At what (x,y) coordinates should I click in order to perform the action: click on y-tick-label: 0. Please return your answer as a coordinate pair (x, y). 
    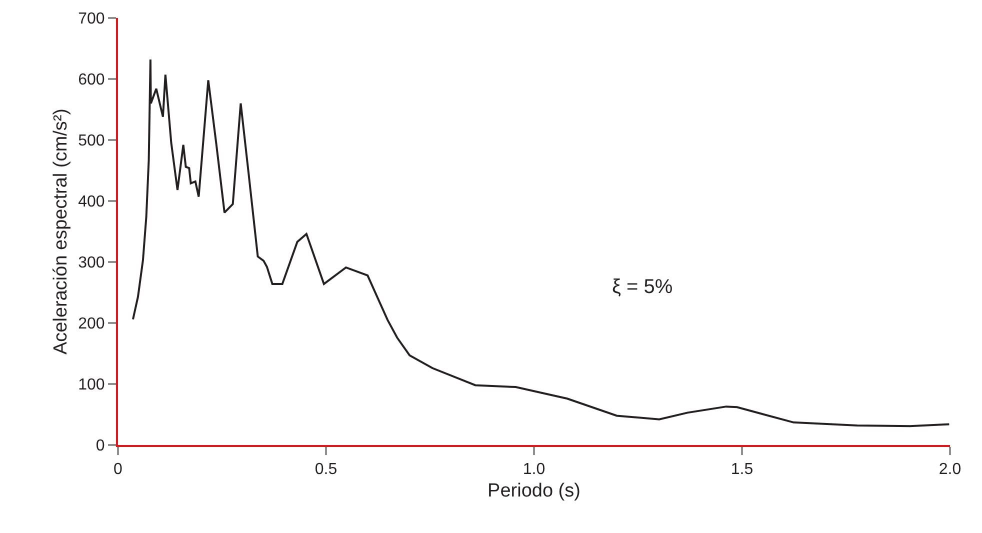
    Looking at the image, I should click on (100, 446).